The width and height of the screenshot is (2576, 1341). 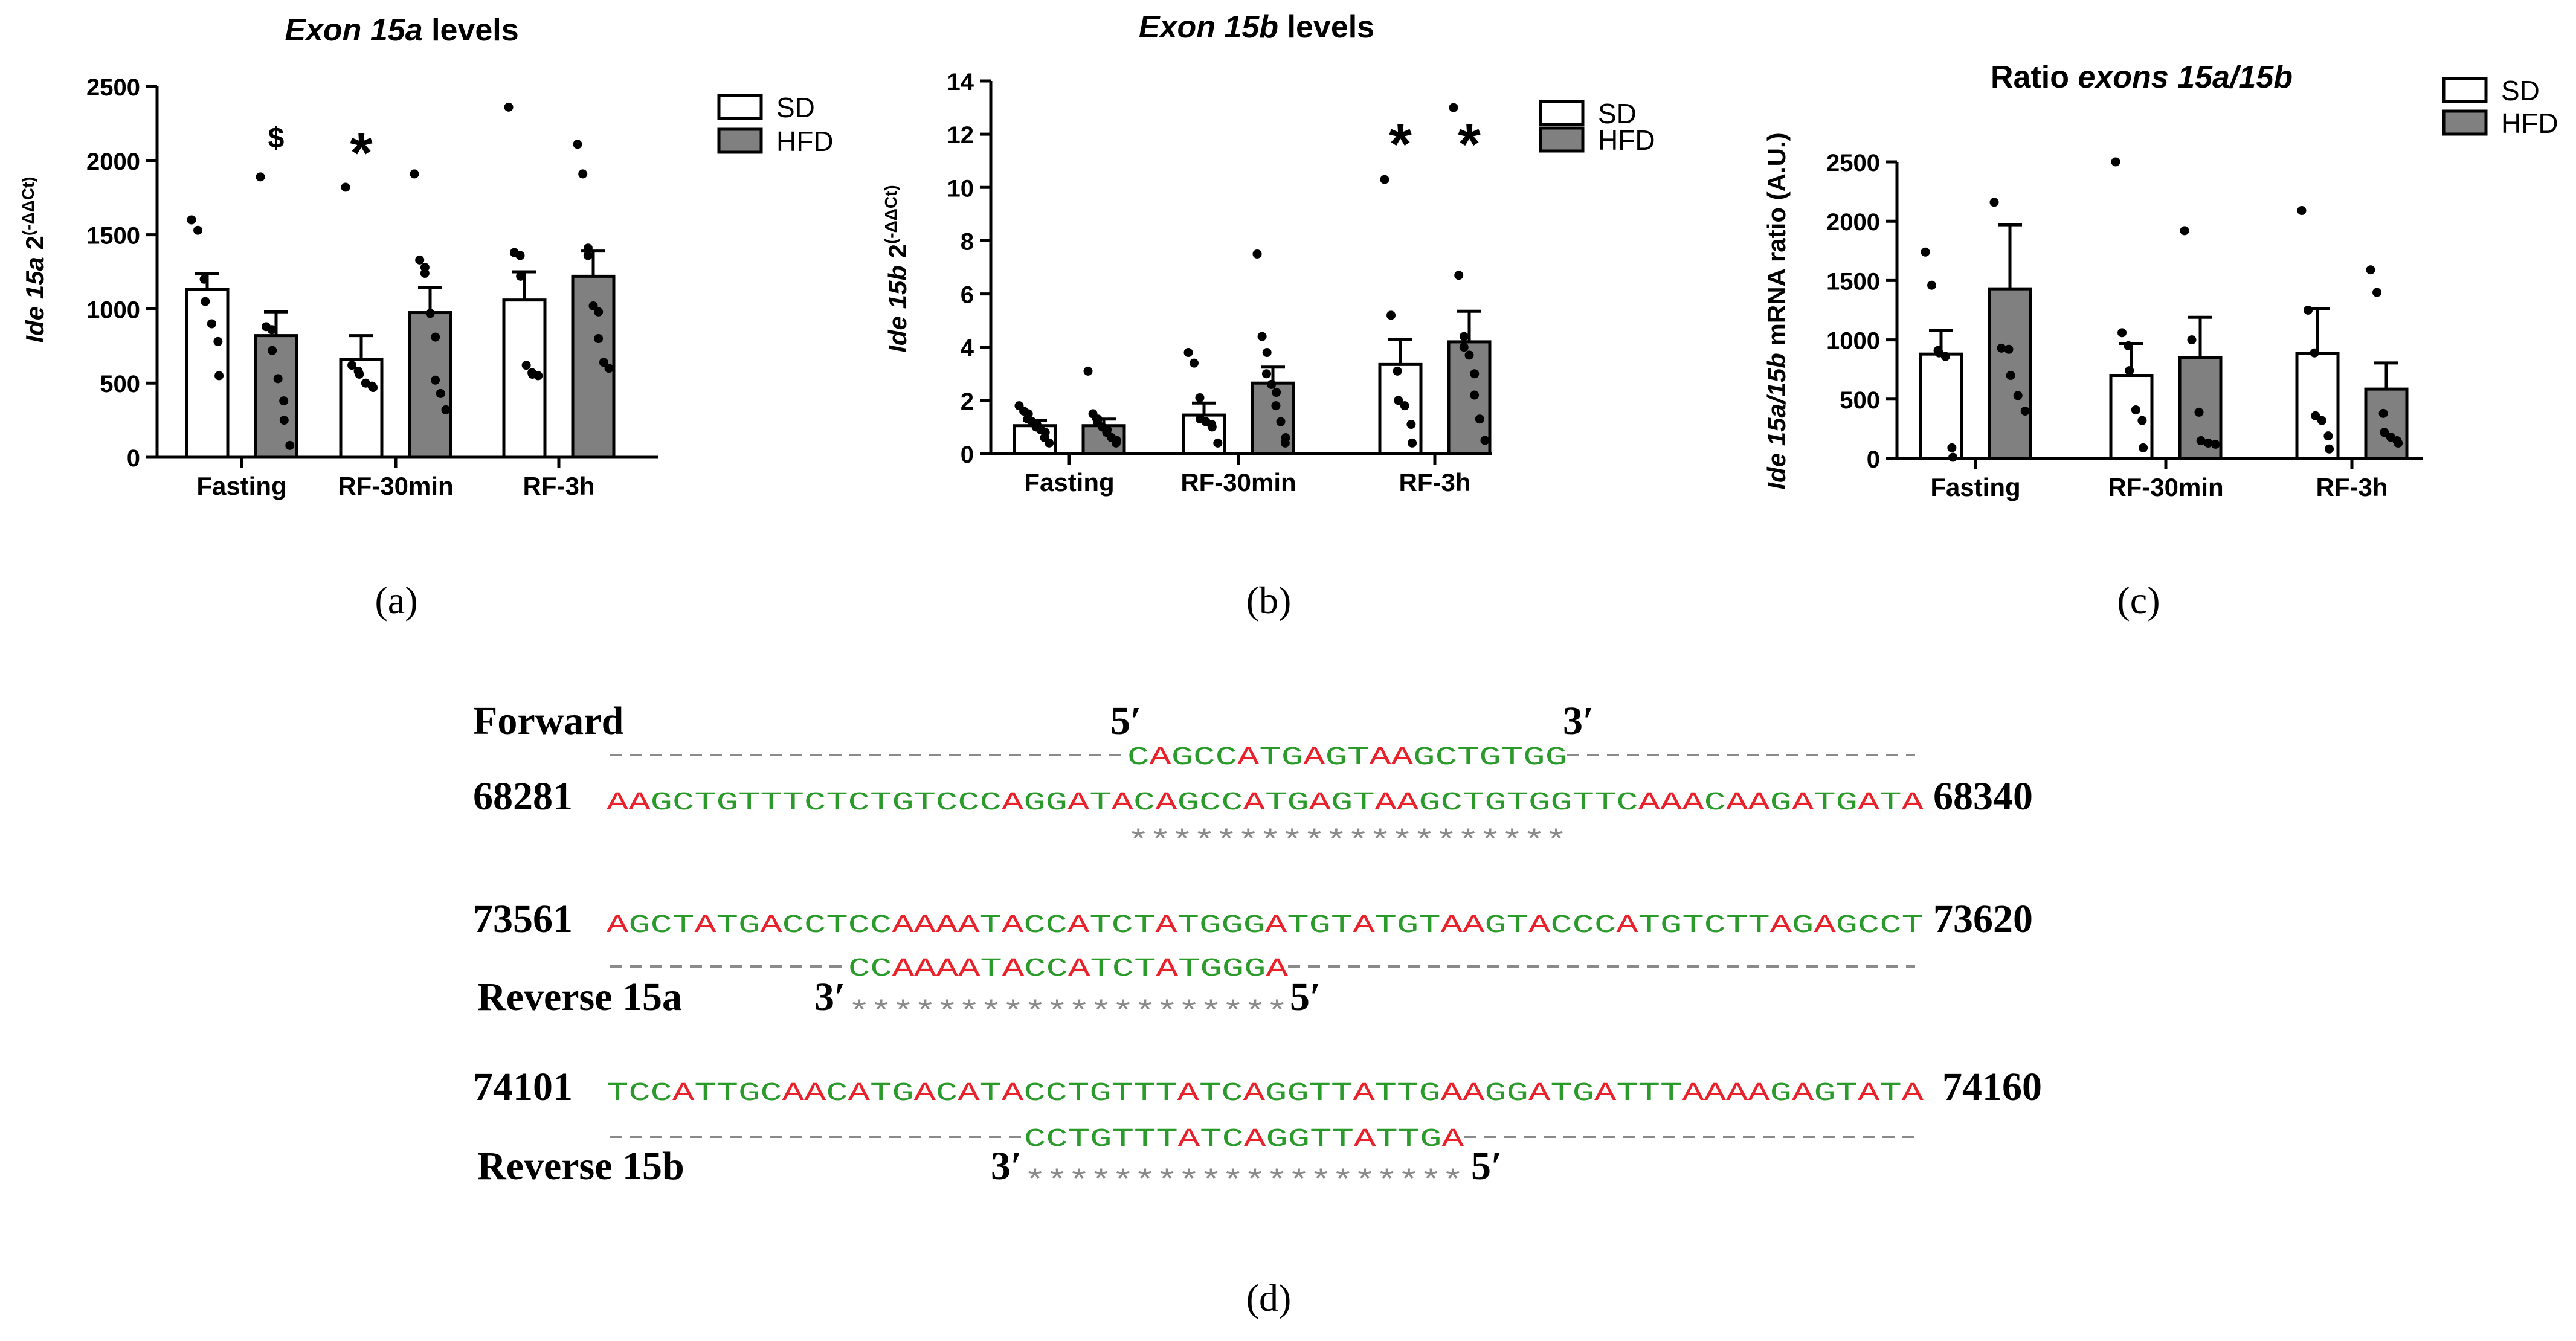 What do you see at coordinates (1617, 113) in the screenshot?
I see `legend-label-sd: SD` at bounding box center [1617, 113].